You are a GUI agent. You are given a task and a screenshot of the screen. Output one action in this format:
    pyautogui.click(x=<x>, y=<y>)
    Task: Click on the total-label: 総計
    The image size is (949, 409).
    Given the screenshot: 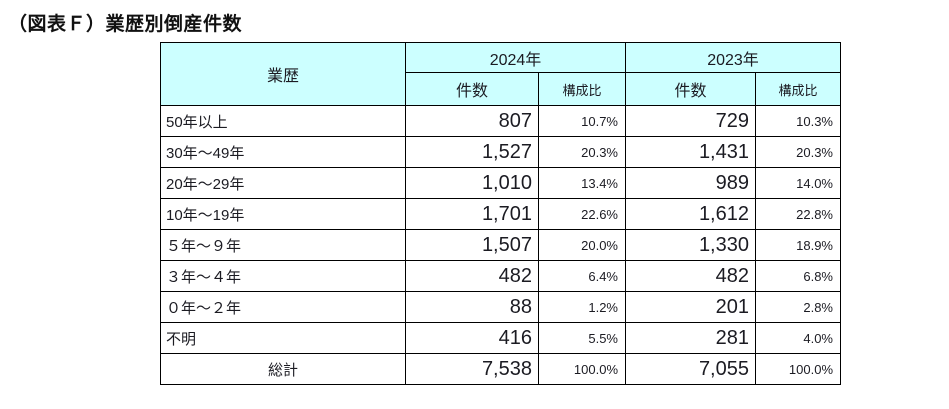 What is the action you would take?
    pyautogui.click(x=283, y=369)
    